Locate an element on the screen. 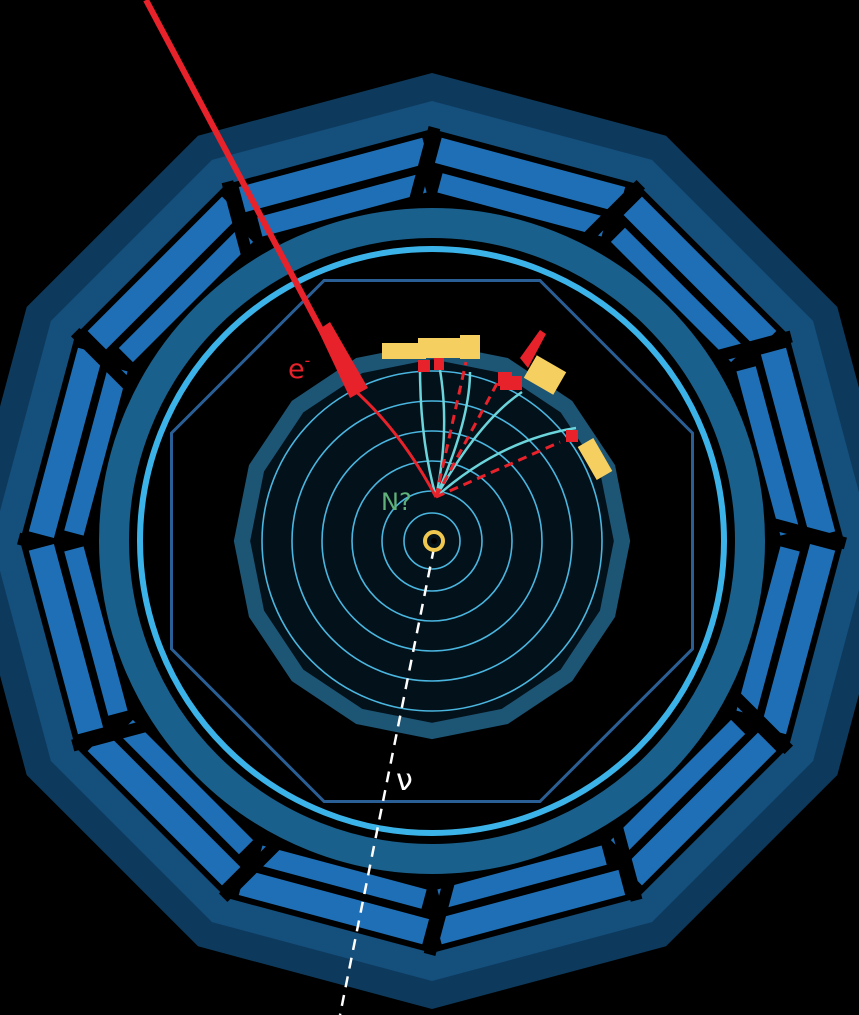 The width and height of the screenshot is (859, 1015). tracker-layers is located at coordinates (432, 541).